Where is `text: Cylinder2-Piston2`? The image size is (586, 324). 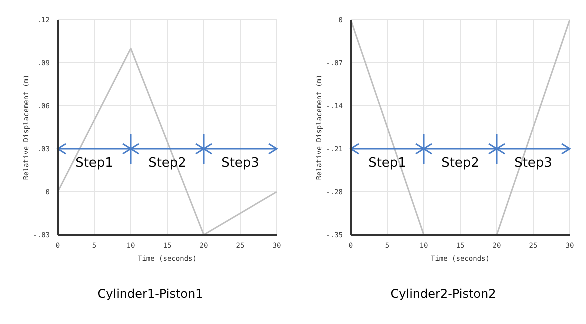
text: Cylinder2-Piston2 is located at coordinates (444, 294).